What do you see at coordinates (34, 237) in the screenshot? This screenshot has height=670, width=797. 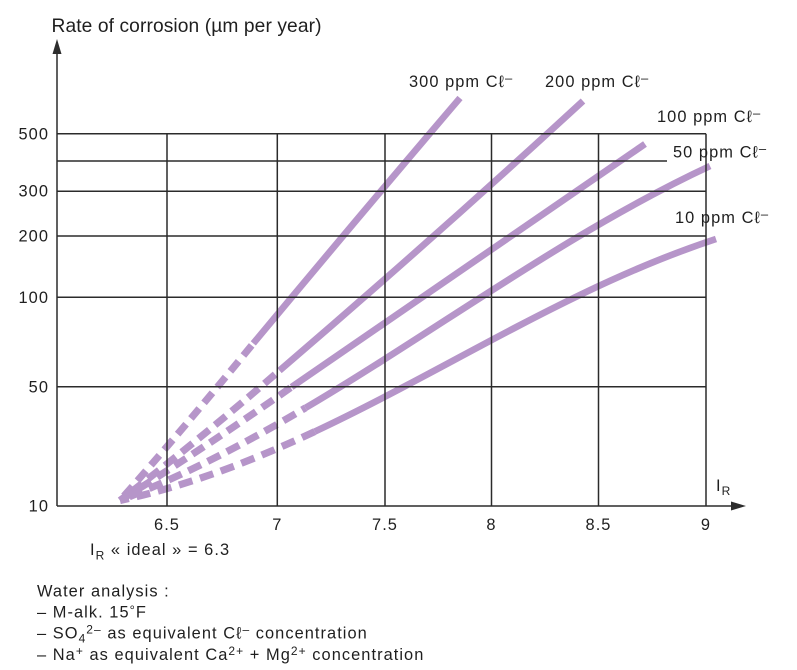 I see `svg-text: 200` at bounding box center [34, 237].